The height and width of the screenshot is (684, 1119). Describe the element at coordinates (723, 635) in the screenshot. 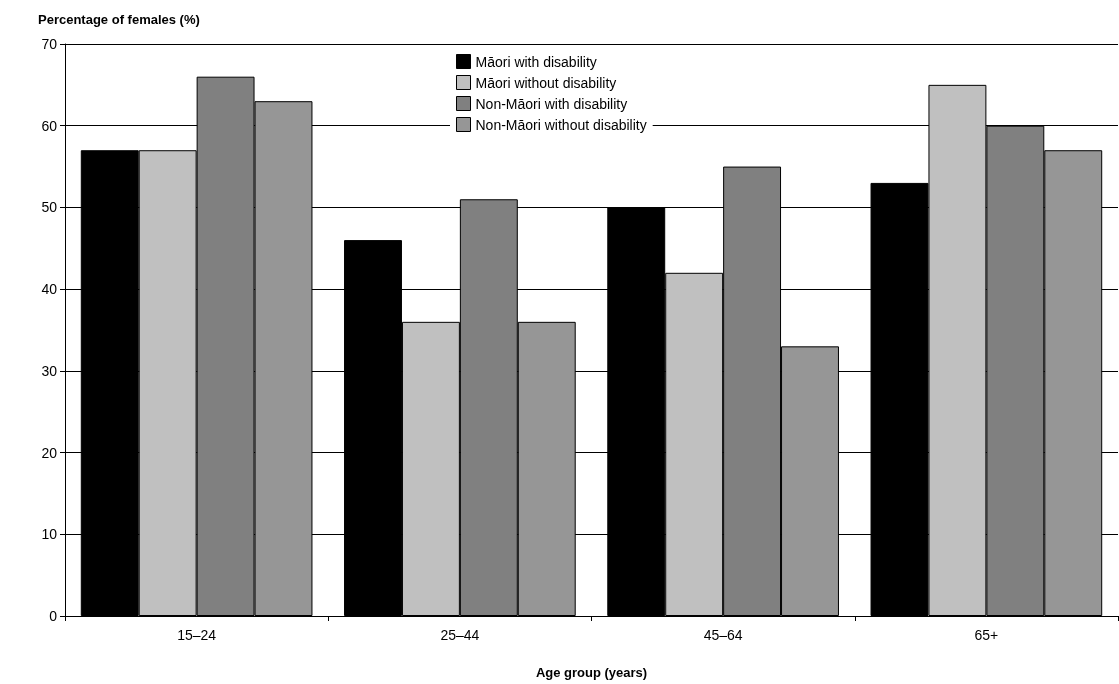

I see `x-tick-label: 45–64` at that location.